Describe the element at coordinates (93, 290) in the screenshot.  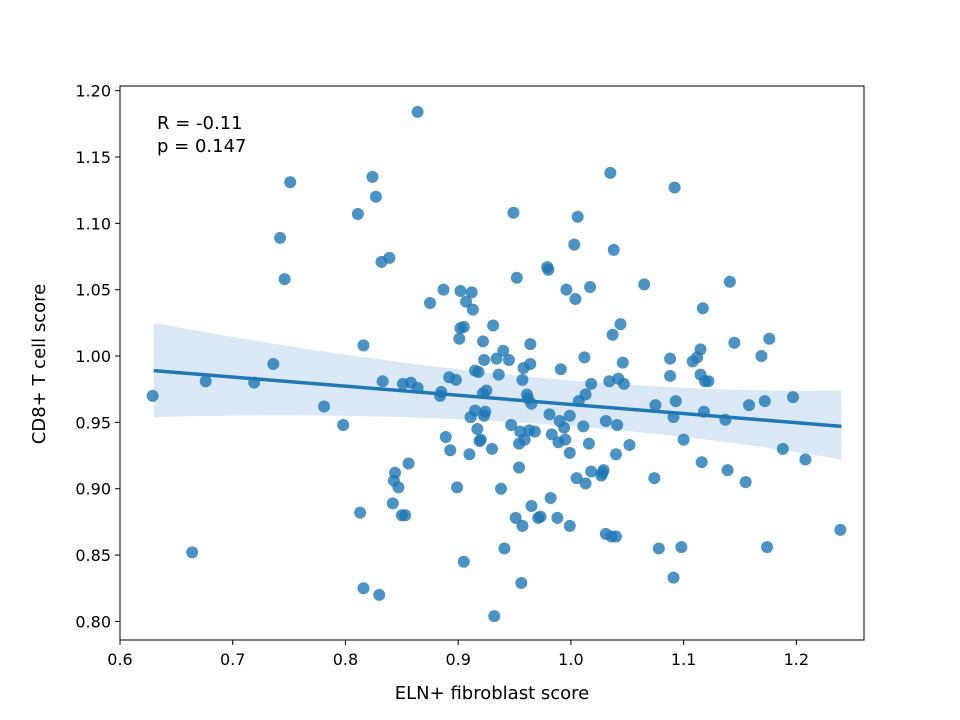
I see `y-tick-label-5: 1.05` at that location.